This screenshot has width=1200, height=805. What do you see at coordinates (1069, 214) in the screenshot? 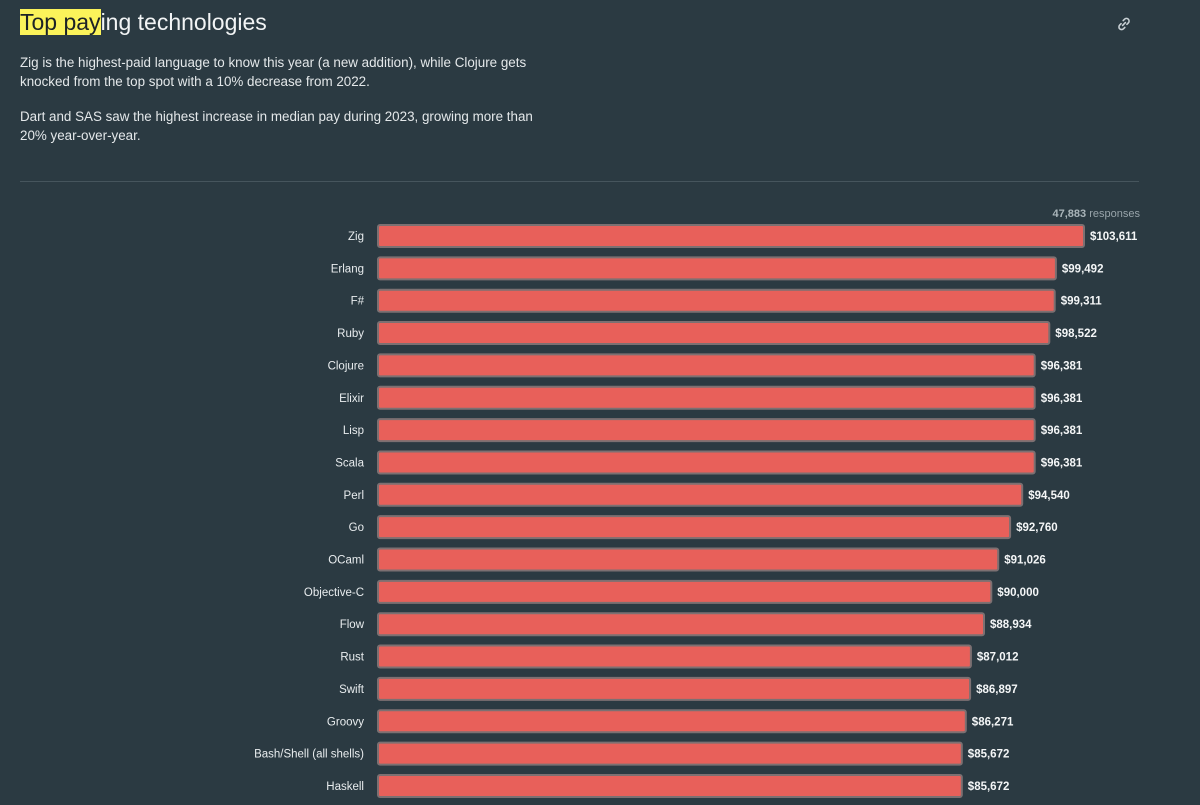
I see `responses-number: 47,883` at bounding box center [1069, 214].